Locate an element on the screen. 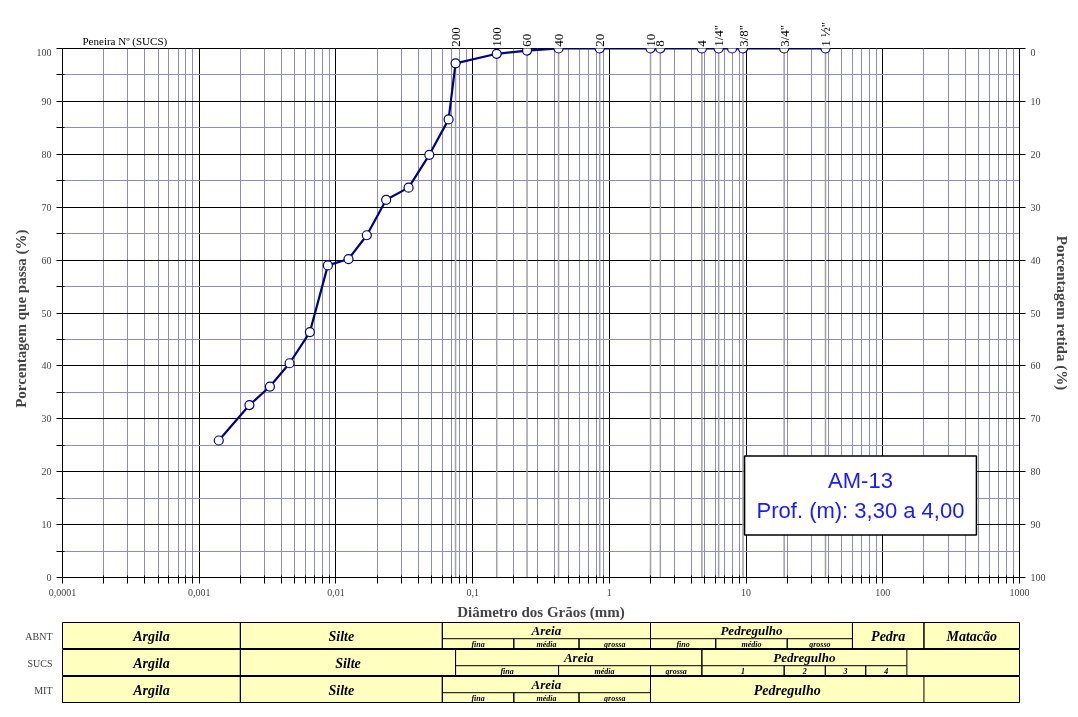 The width and height of the screenshot is (1078, 717). y-tick-label: 80 is located at coordinates (46, 154).